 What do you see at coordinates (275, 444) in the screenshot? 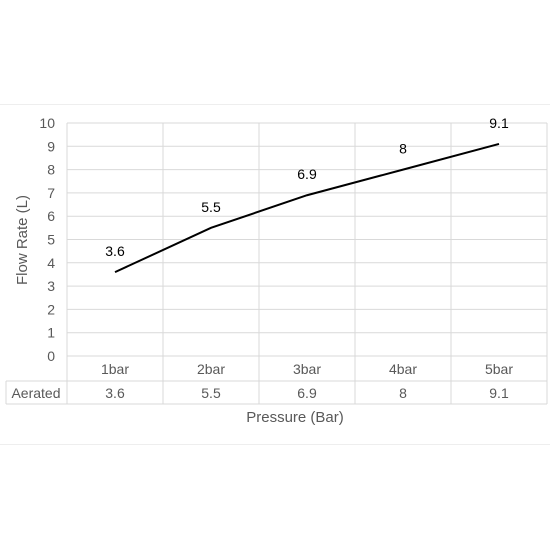
I see `chart-border-bottom` at bounding box center [275, 444].